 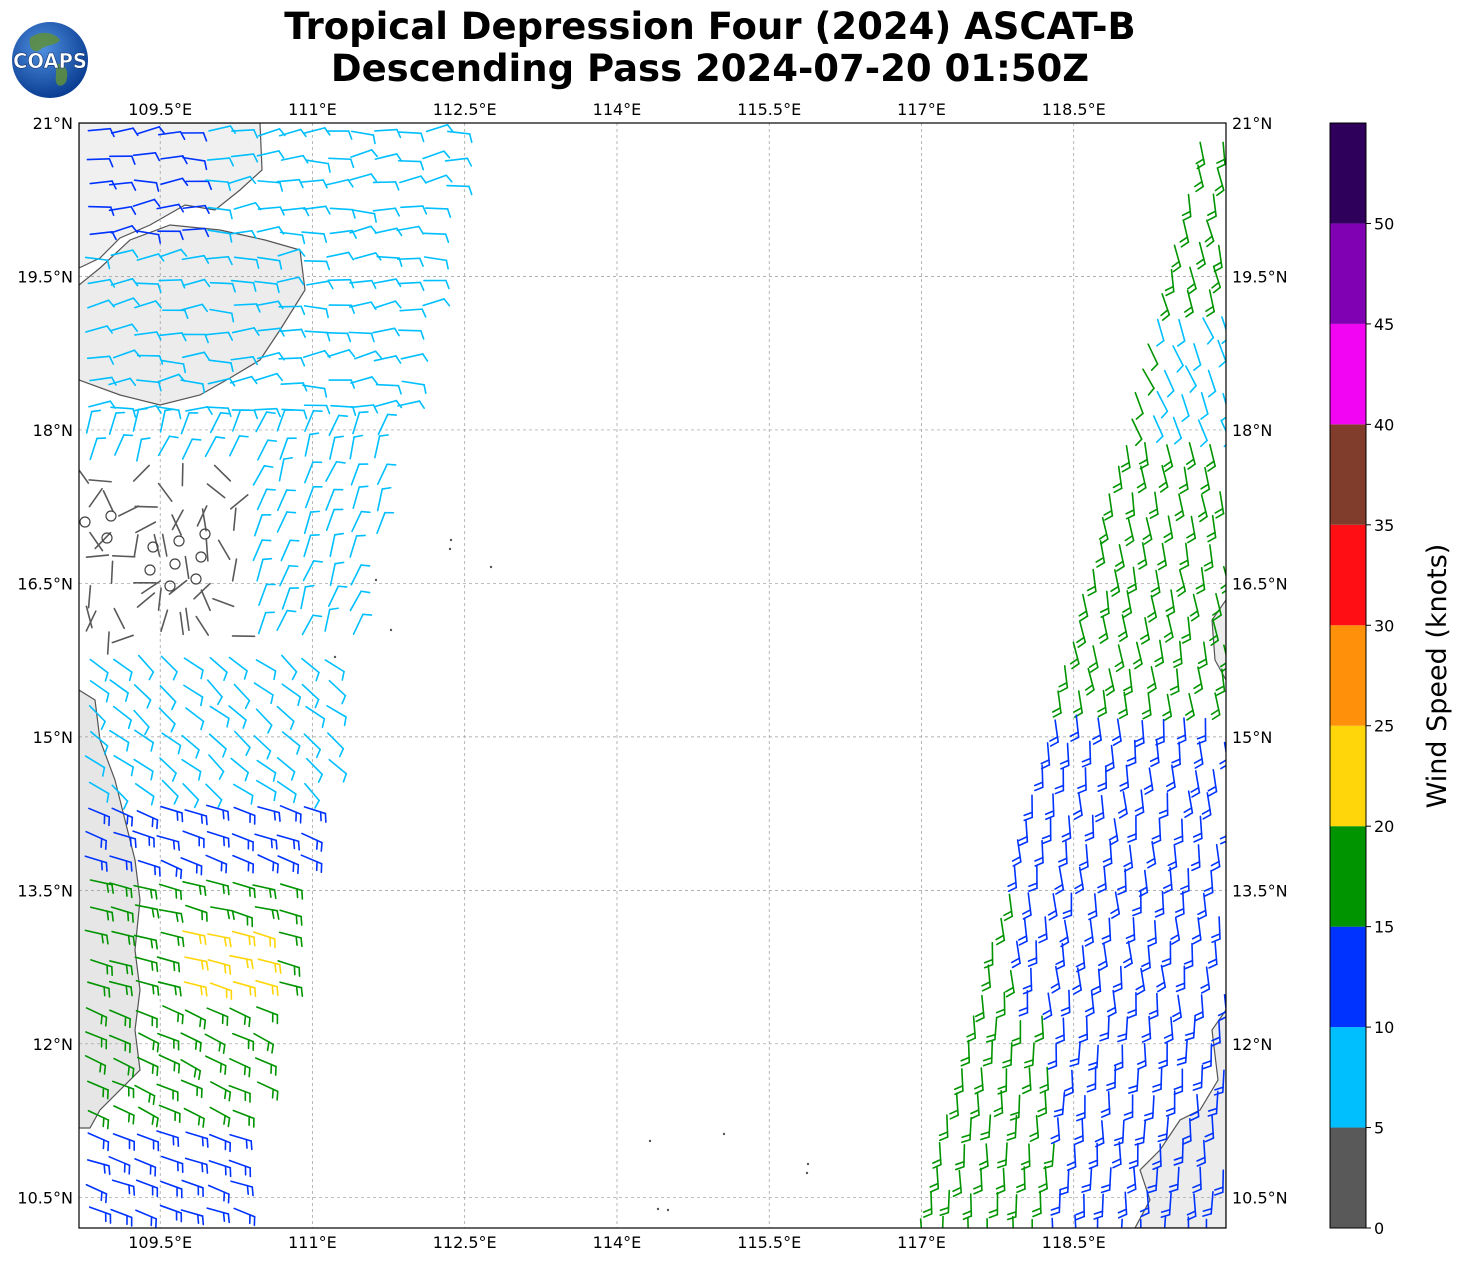 What do you see at coordinates (53, 123) in the screenshot?
I see `lat-tick-label-left: 21°N` at bounding box center [53, 123].